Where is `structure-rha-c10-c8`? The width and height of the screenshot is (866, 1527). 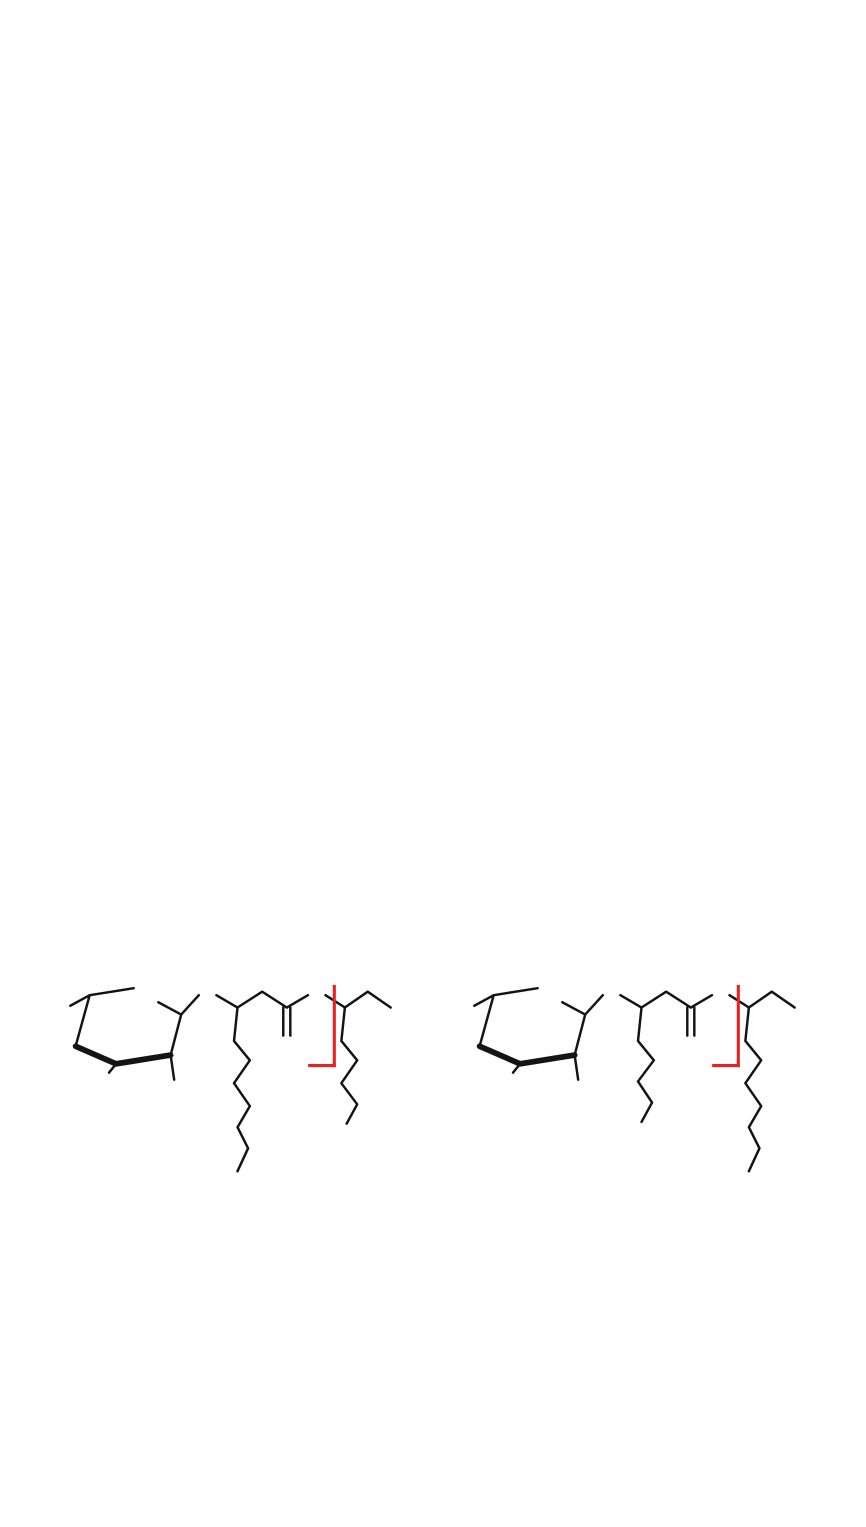 structure-rha-c10-c8 is located at coordinates (230, 1079).